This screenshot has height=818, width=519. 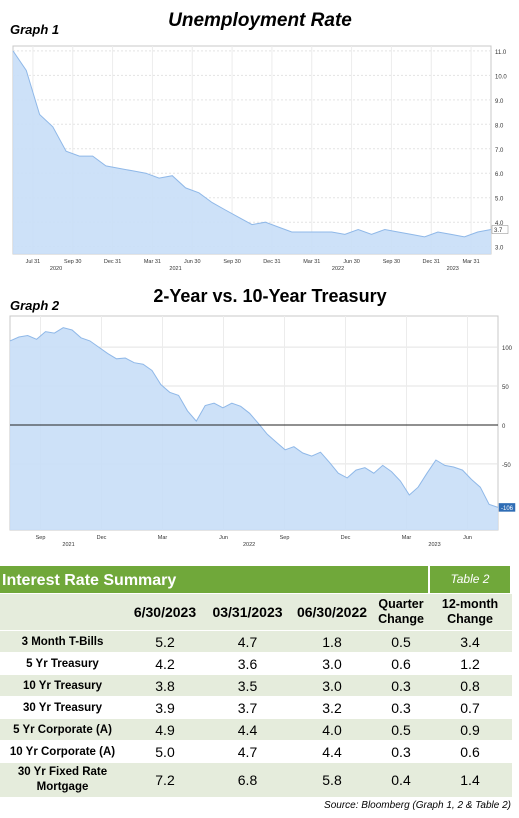 What do you see at coordinates (247, 685) in the screenshot?
I see `table-cell: 3.5` at bounding box center [247, 685].